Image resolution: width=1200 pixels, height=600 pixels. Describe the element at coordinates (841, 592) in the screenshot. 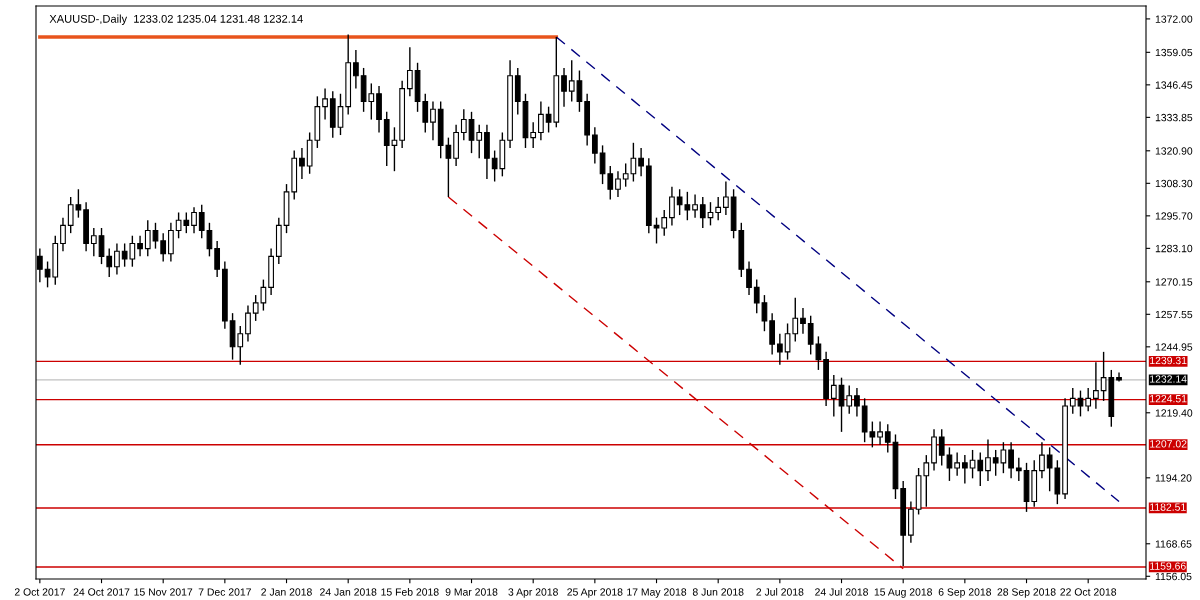

I see `x-tick-label: 24 Jul 2018` at that location.